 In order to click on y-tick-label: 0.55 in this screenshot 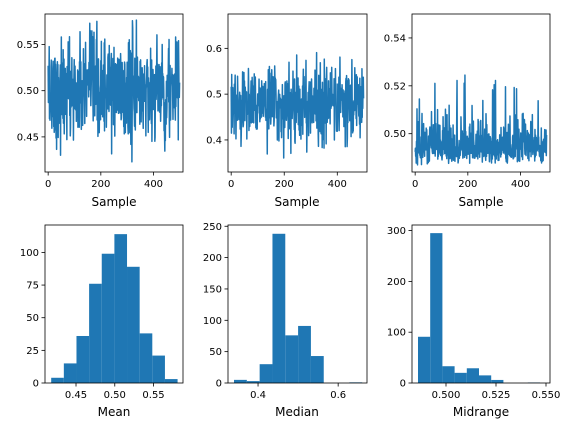, I will do `click(28, 45)`.